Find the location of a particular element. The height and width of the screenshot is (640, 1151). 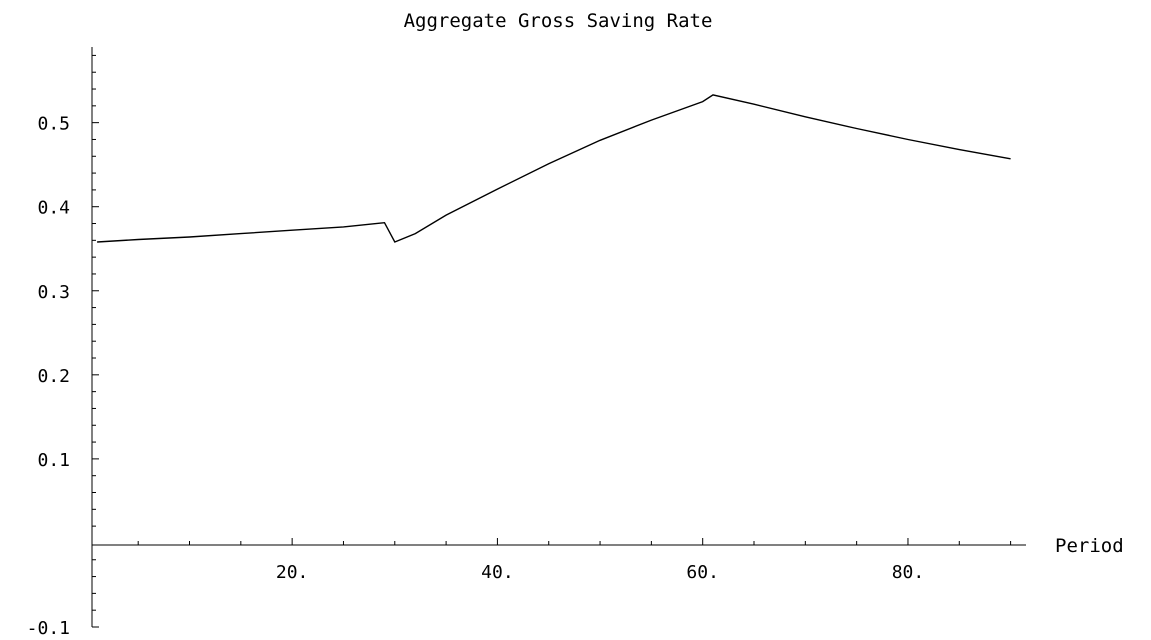

y-tick-label: -0.1 is located at coordinates (48, 626).